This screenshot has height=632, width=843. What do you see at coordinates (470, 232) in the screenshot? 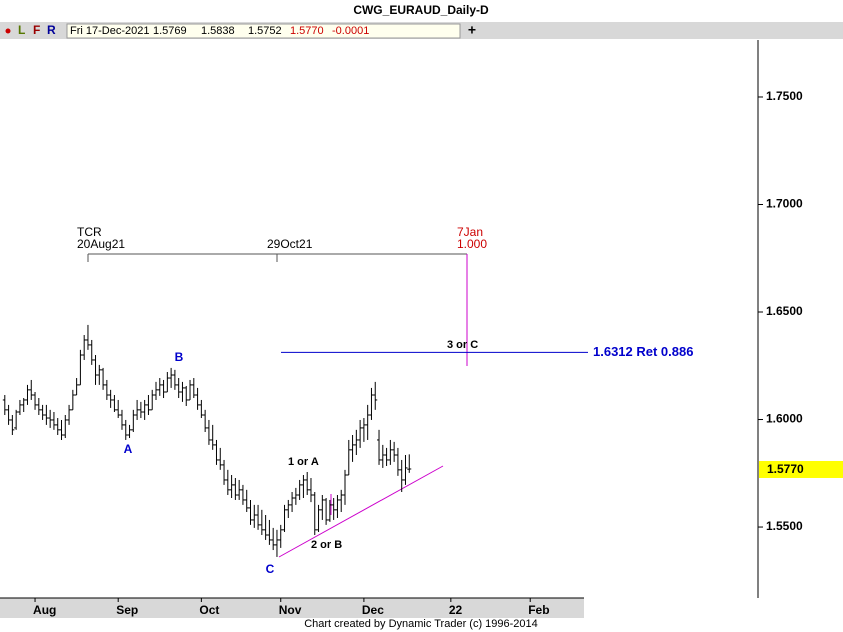
I see `target-date: 7Jan` at bounding box center [470, 232].